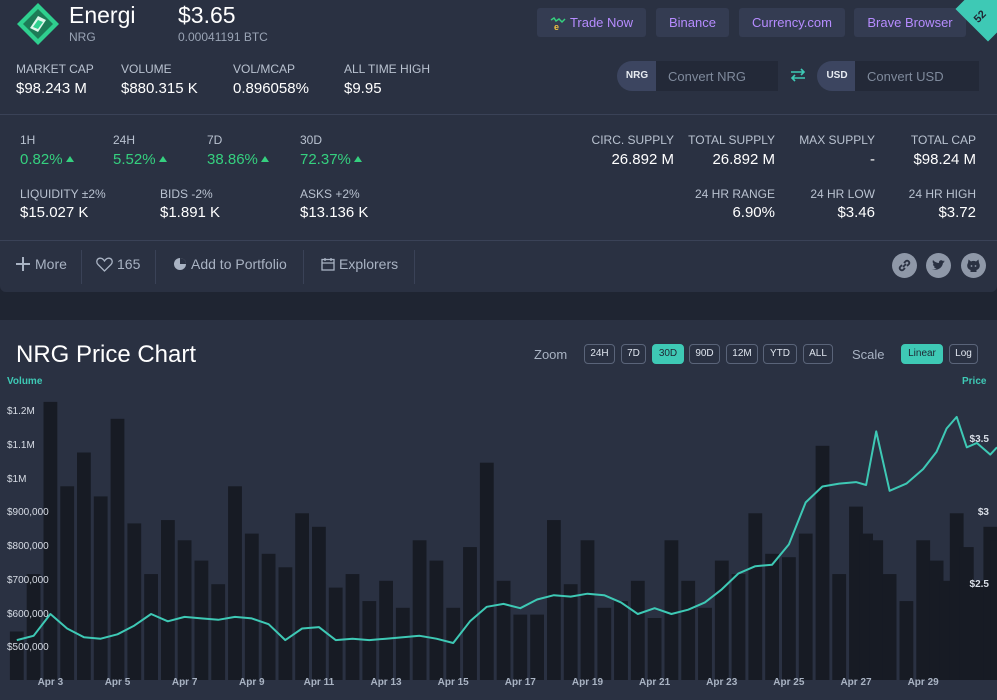 The width and height of the screenshot is (997, 700). Describe the element at coordinates (556, 26) in the screenshot. I see `svg-text: e` at that location.